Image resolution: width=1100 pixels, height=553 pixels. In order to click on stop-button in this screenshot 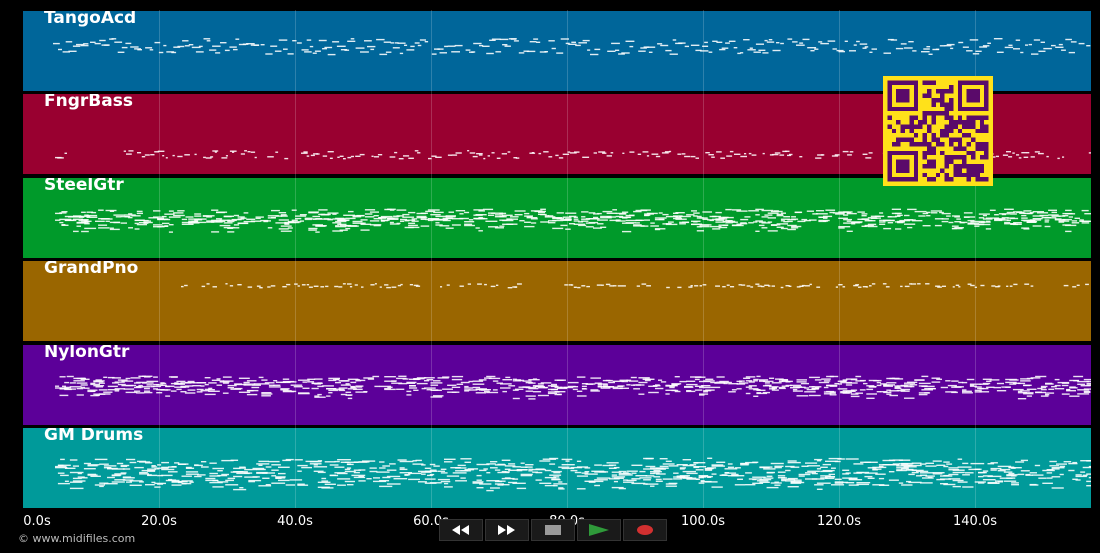, I will do `click(553, 530)`.